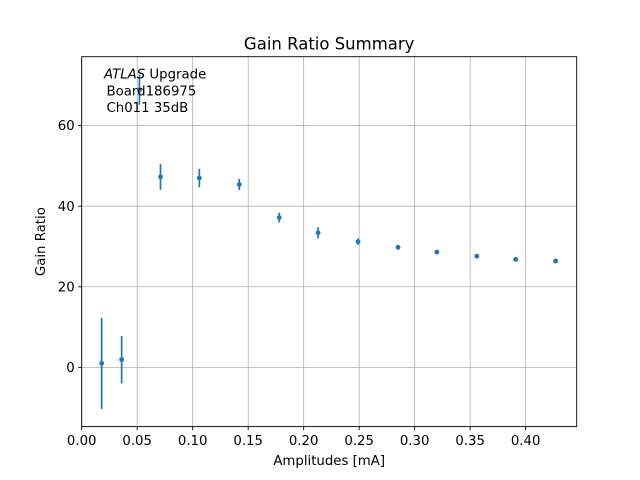  Describe the element at coordinates (304, 441) in the screenshot. I see `x-tick-label: 0.20` at that location.